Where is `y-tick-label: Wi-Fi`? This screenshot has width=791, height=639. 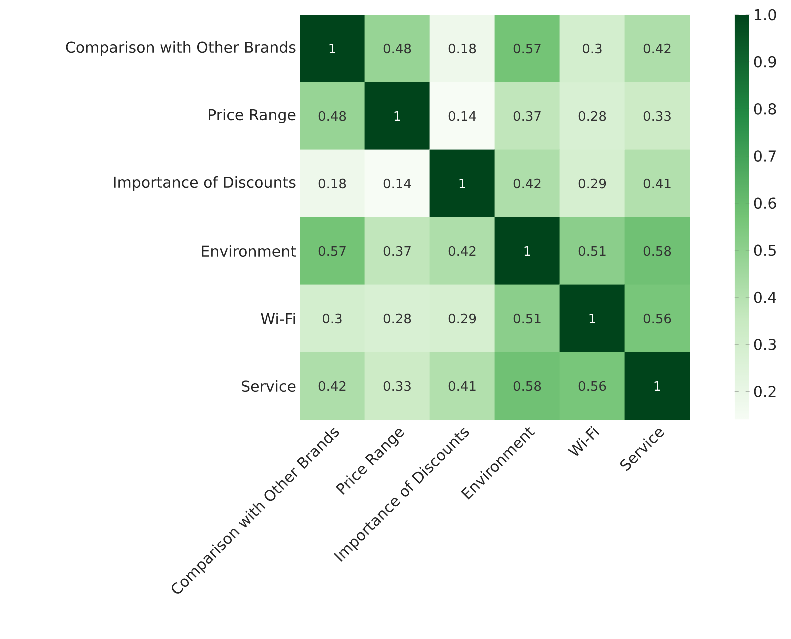
y-tick-label: Wi-Fi is located at coordinates (278, 318).